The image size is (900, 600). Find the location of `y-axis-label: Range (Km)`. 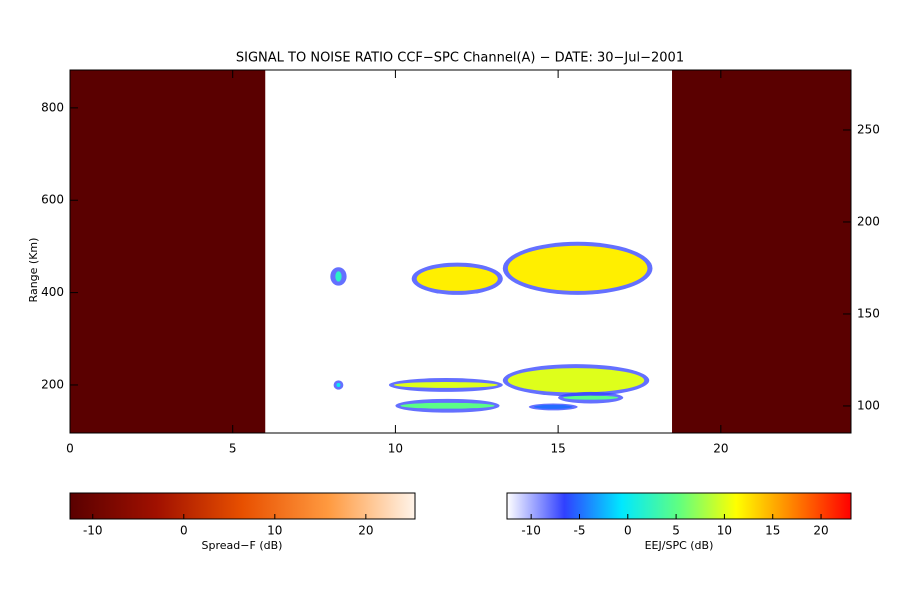

y-axis-label: Range (Km) is located at coordinates (33, 270).